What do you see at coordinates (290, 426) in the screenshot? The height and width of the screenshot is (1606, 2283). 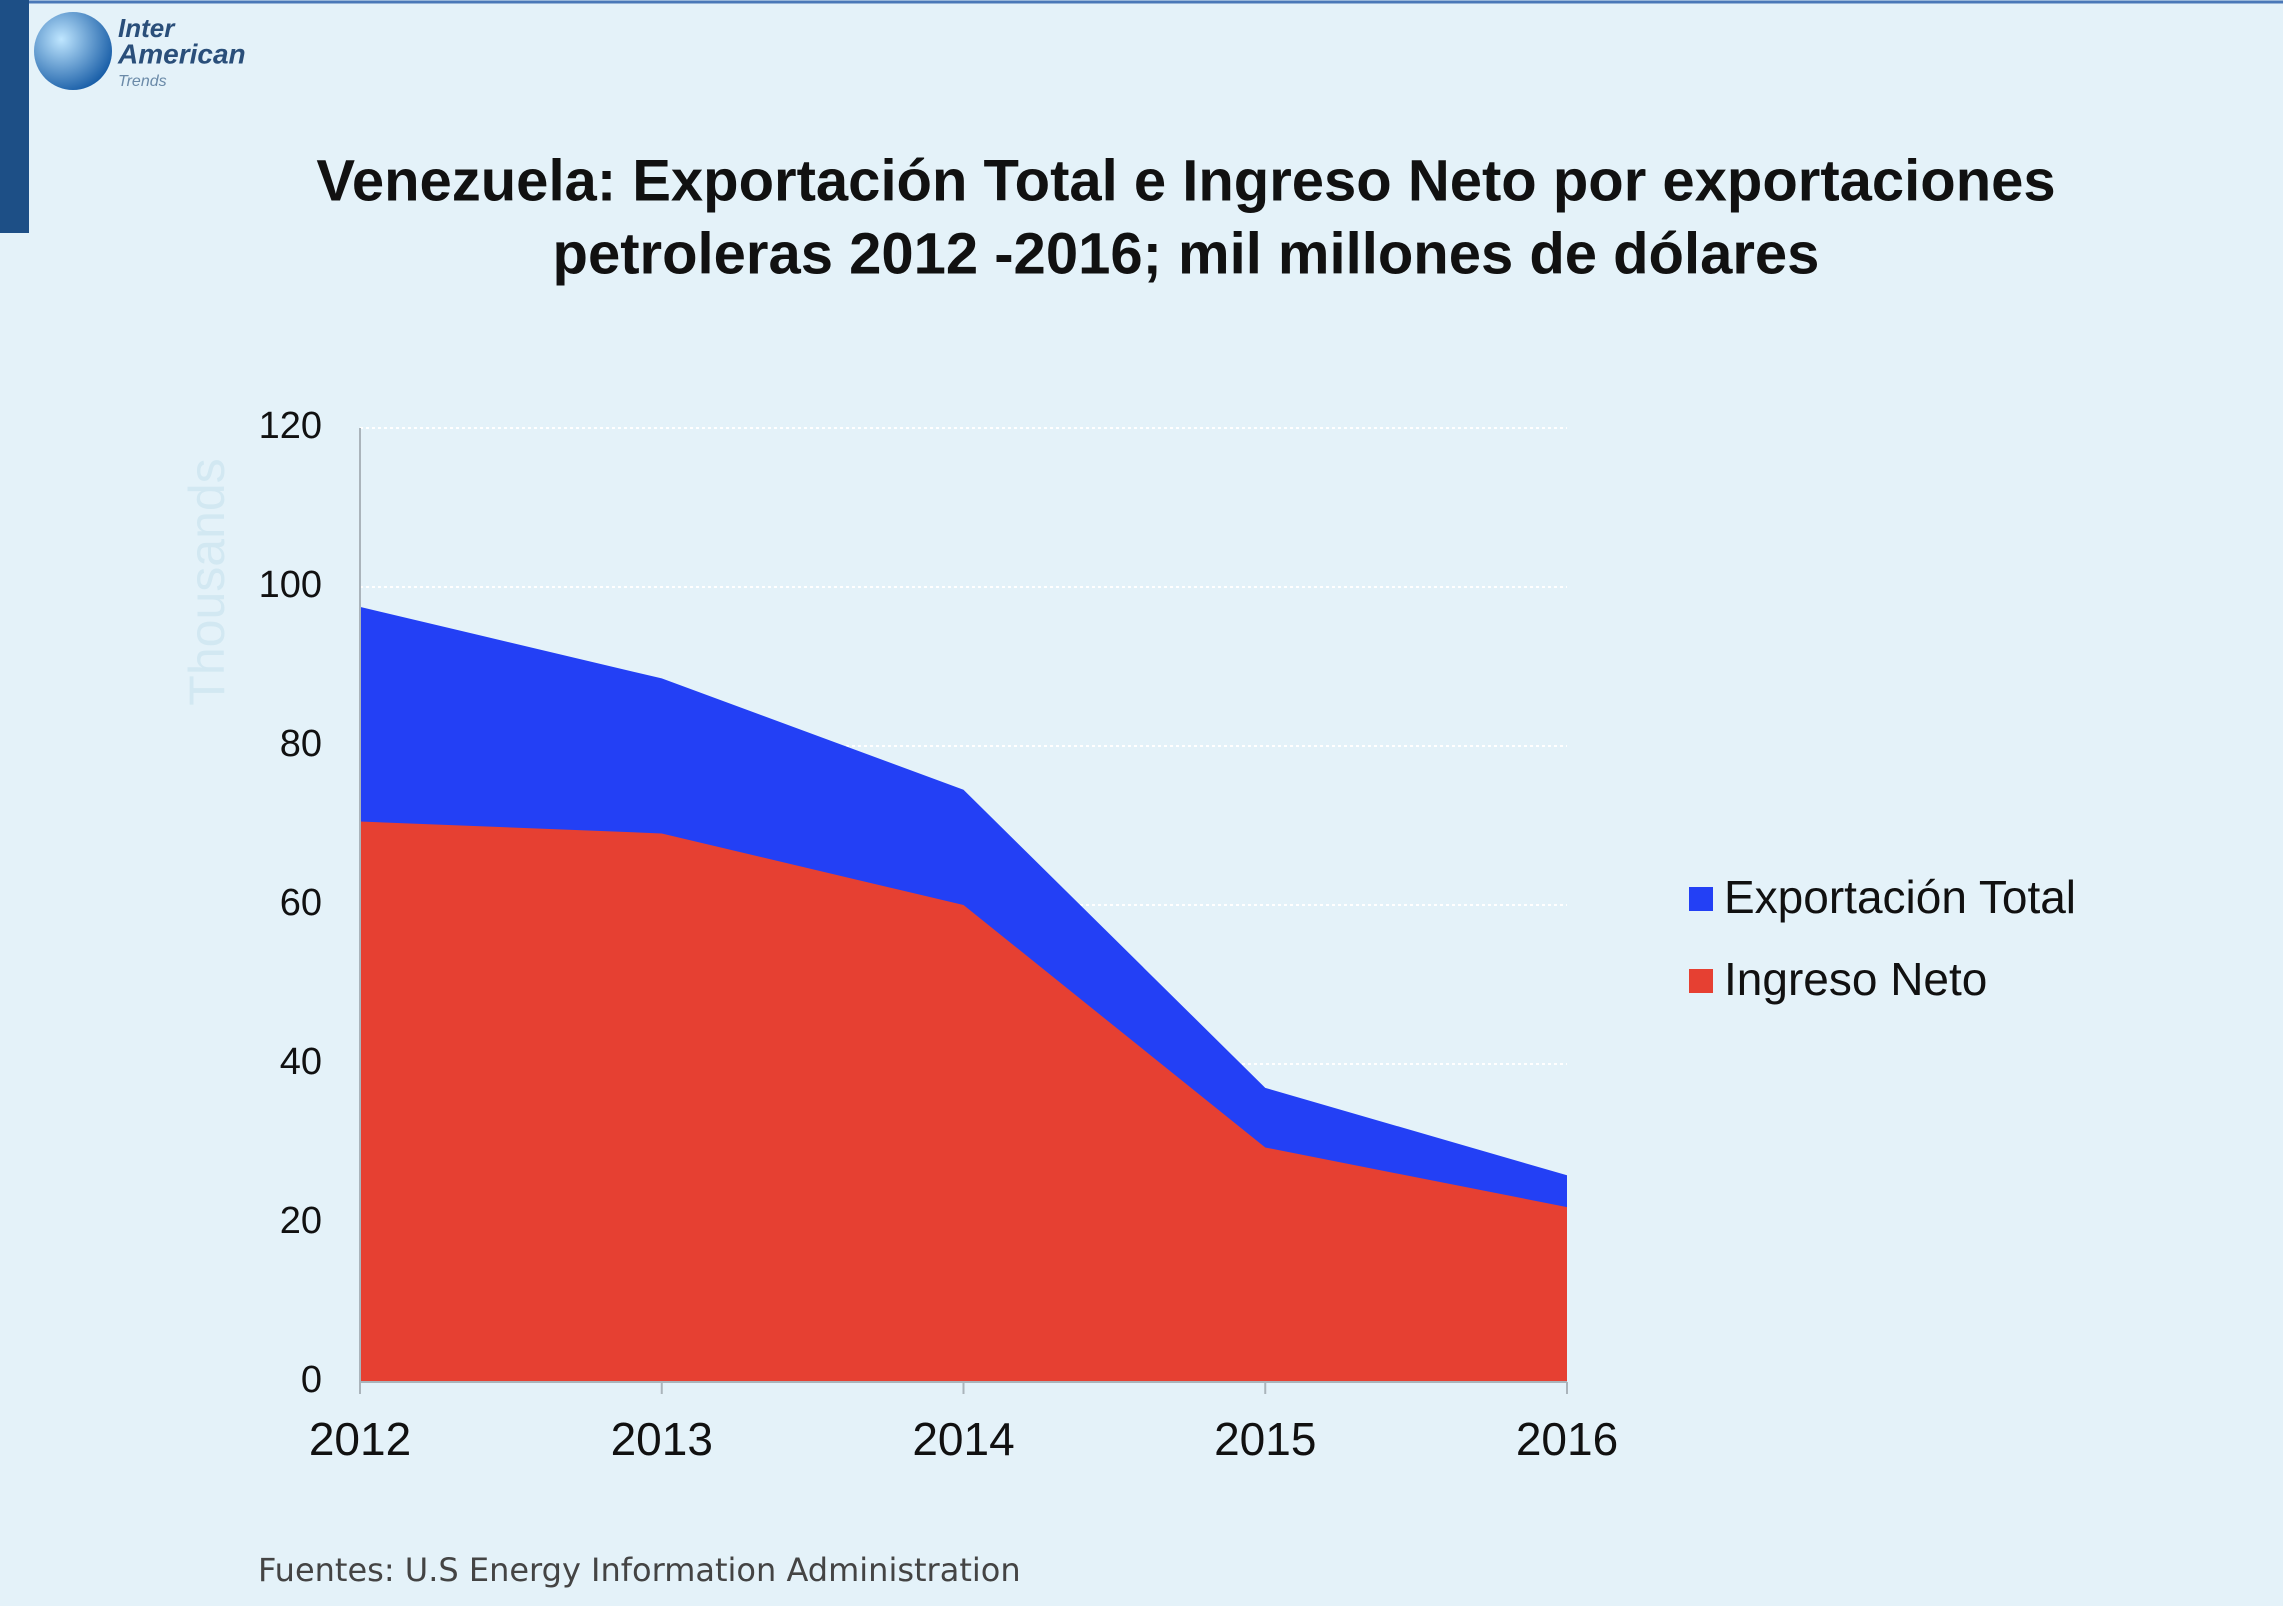 I see `y-tick-label: 120` at bounding box center [290, 426].